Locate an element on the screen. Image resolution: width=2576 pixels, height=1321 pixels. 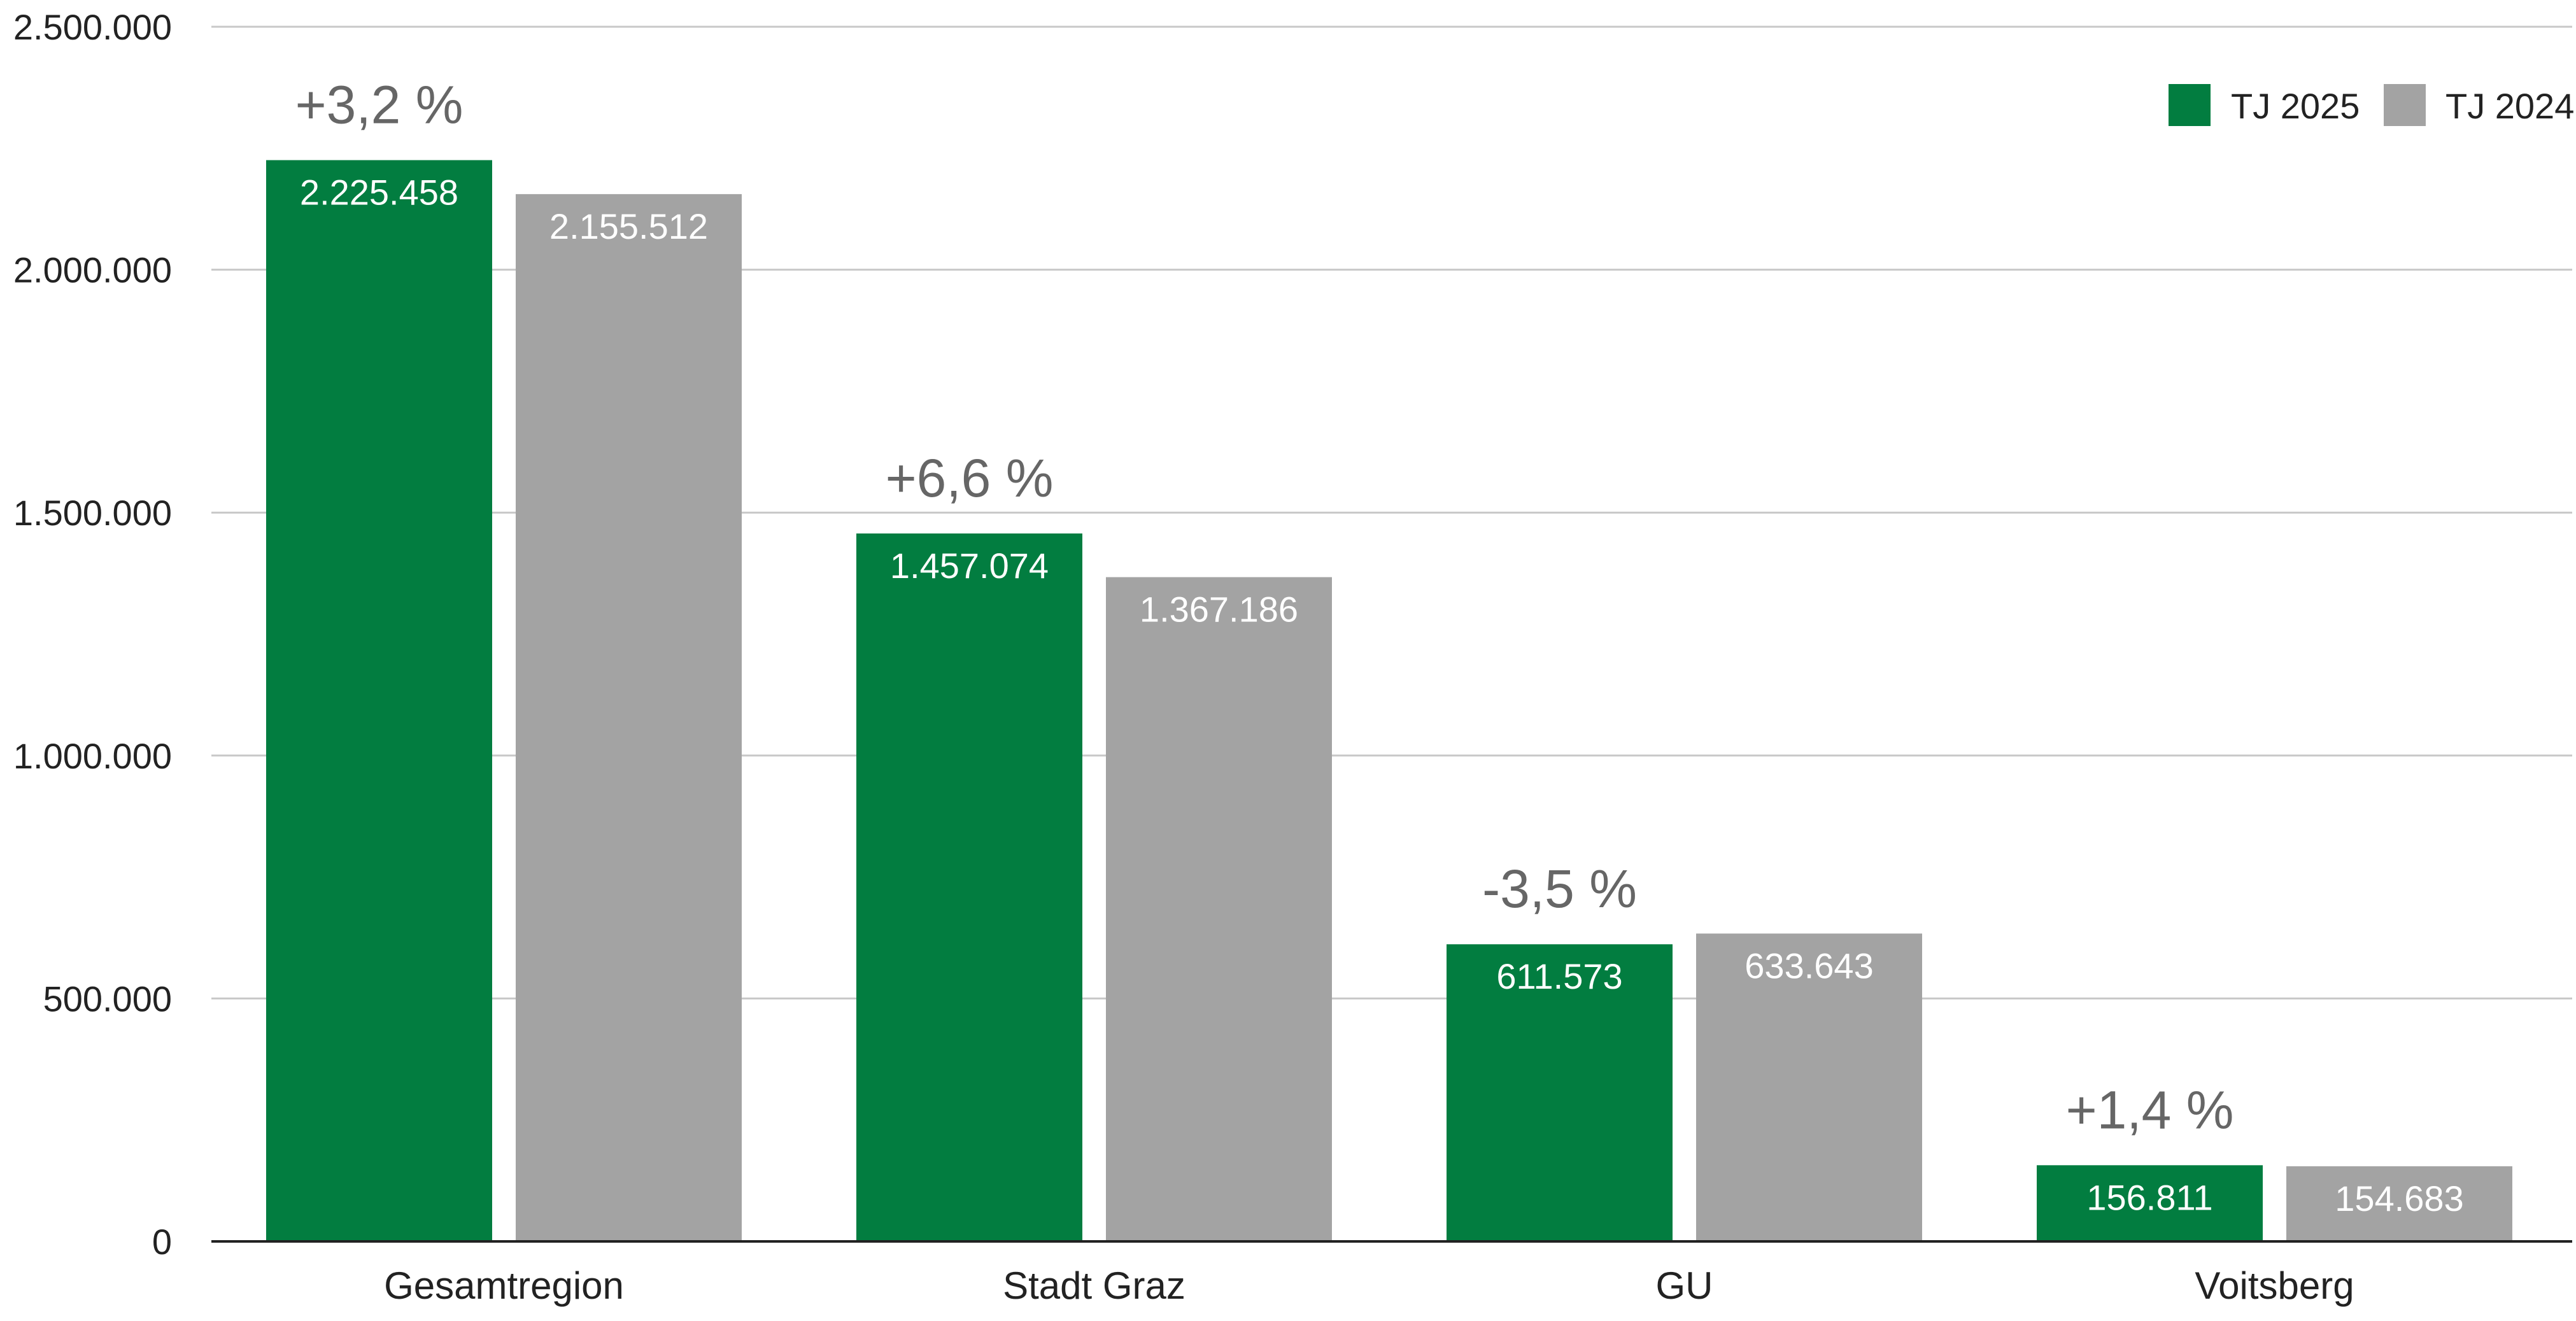
y-tick-label: 500.000 is located at coordinates (107, 998).